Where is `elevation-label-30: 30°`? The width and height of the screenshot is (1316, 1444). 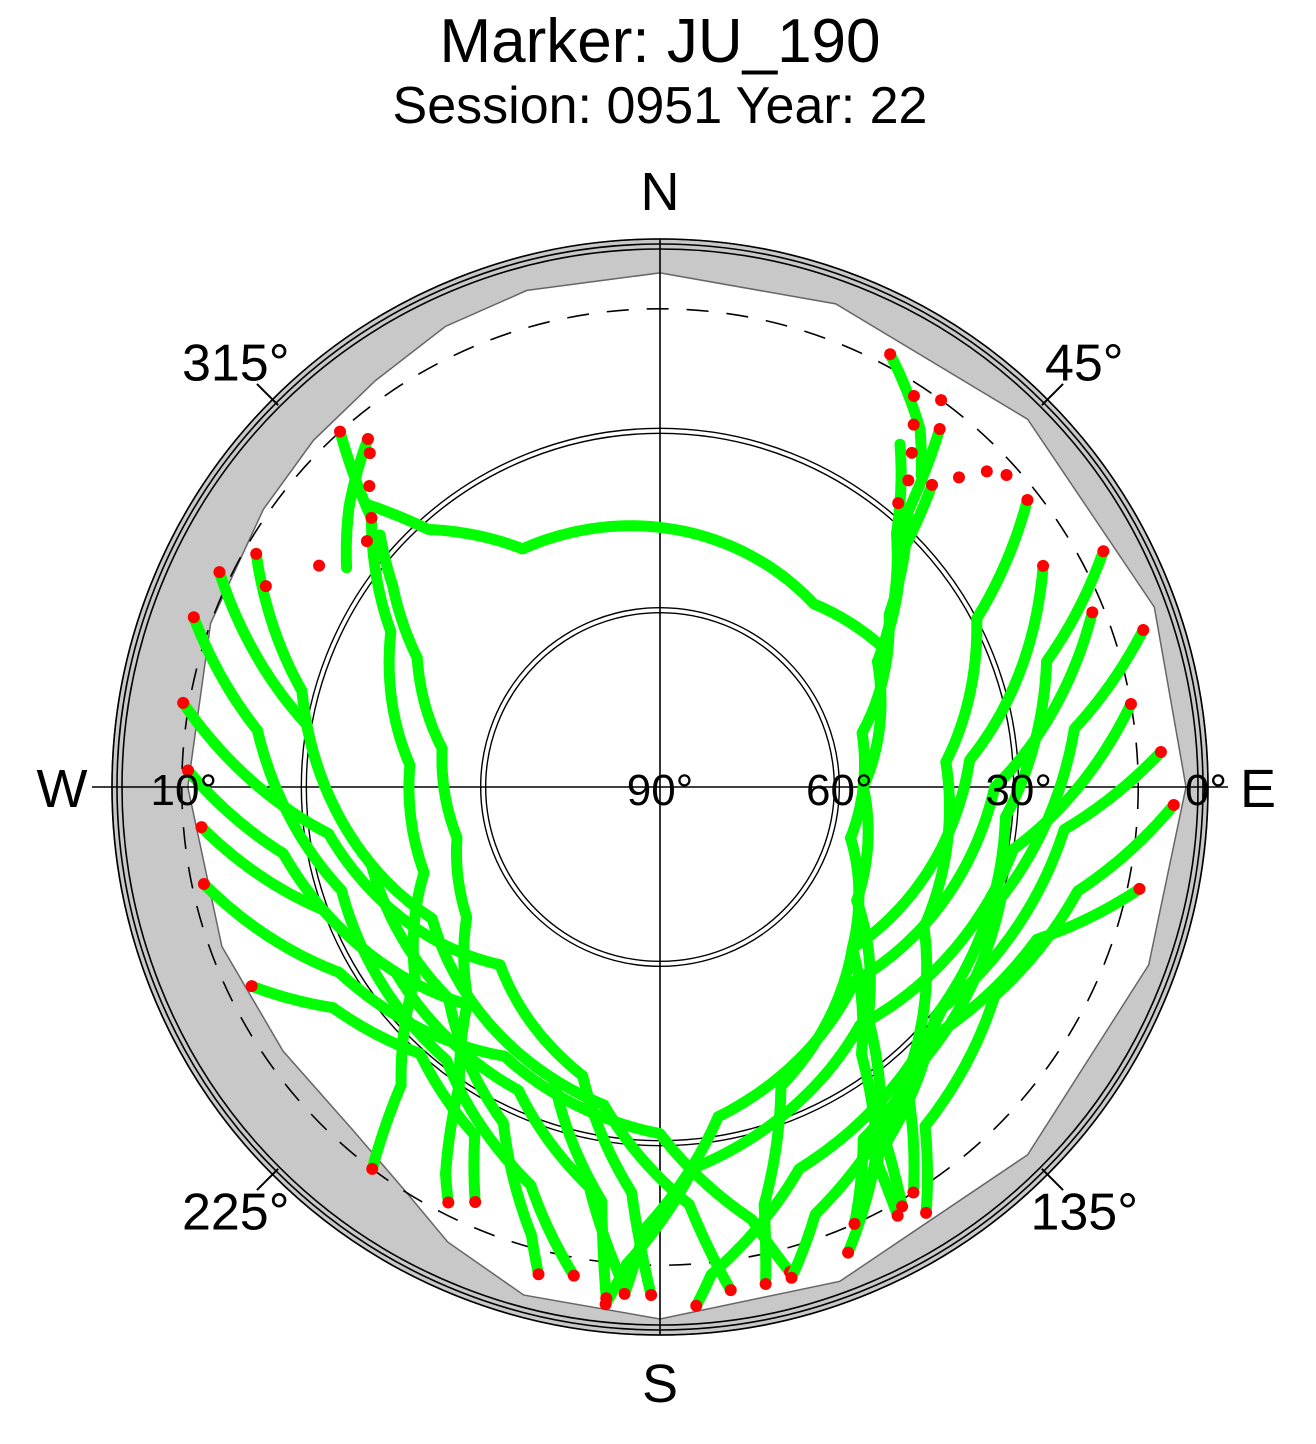
elevation-label-30: 30° is located at coordinates (1018, 790).